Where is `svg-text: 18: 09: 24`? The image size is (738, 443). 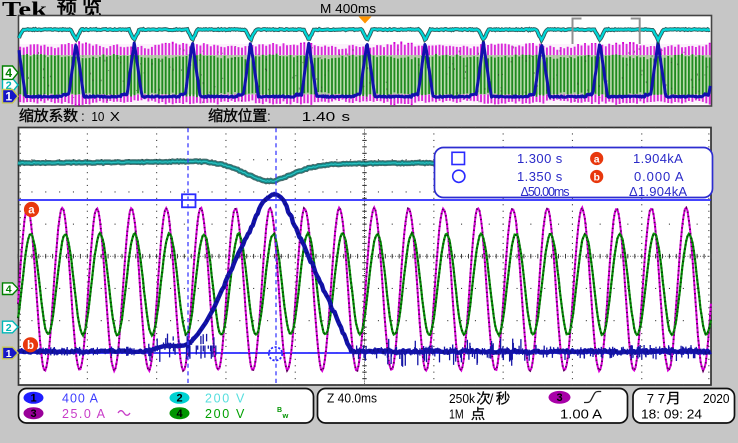 svg-text: 18: 09: 24 is located at coordinates (671, 414).